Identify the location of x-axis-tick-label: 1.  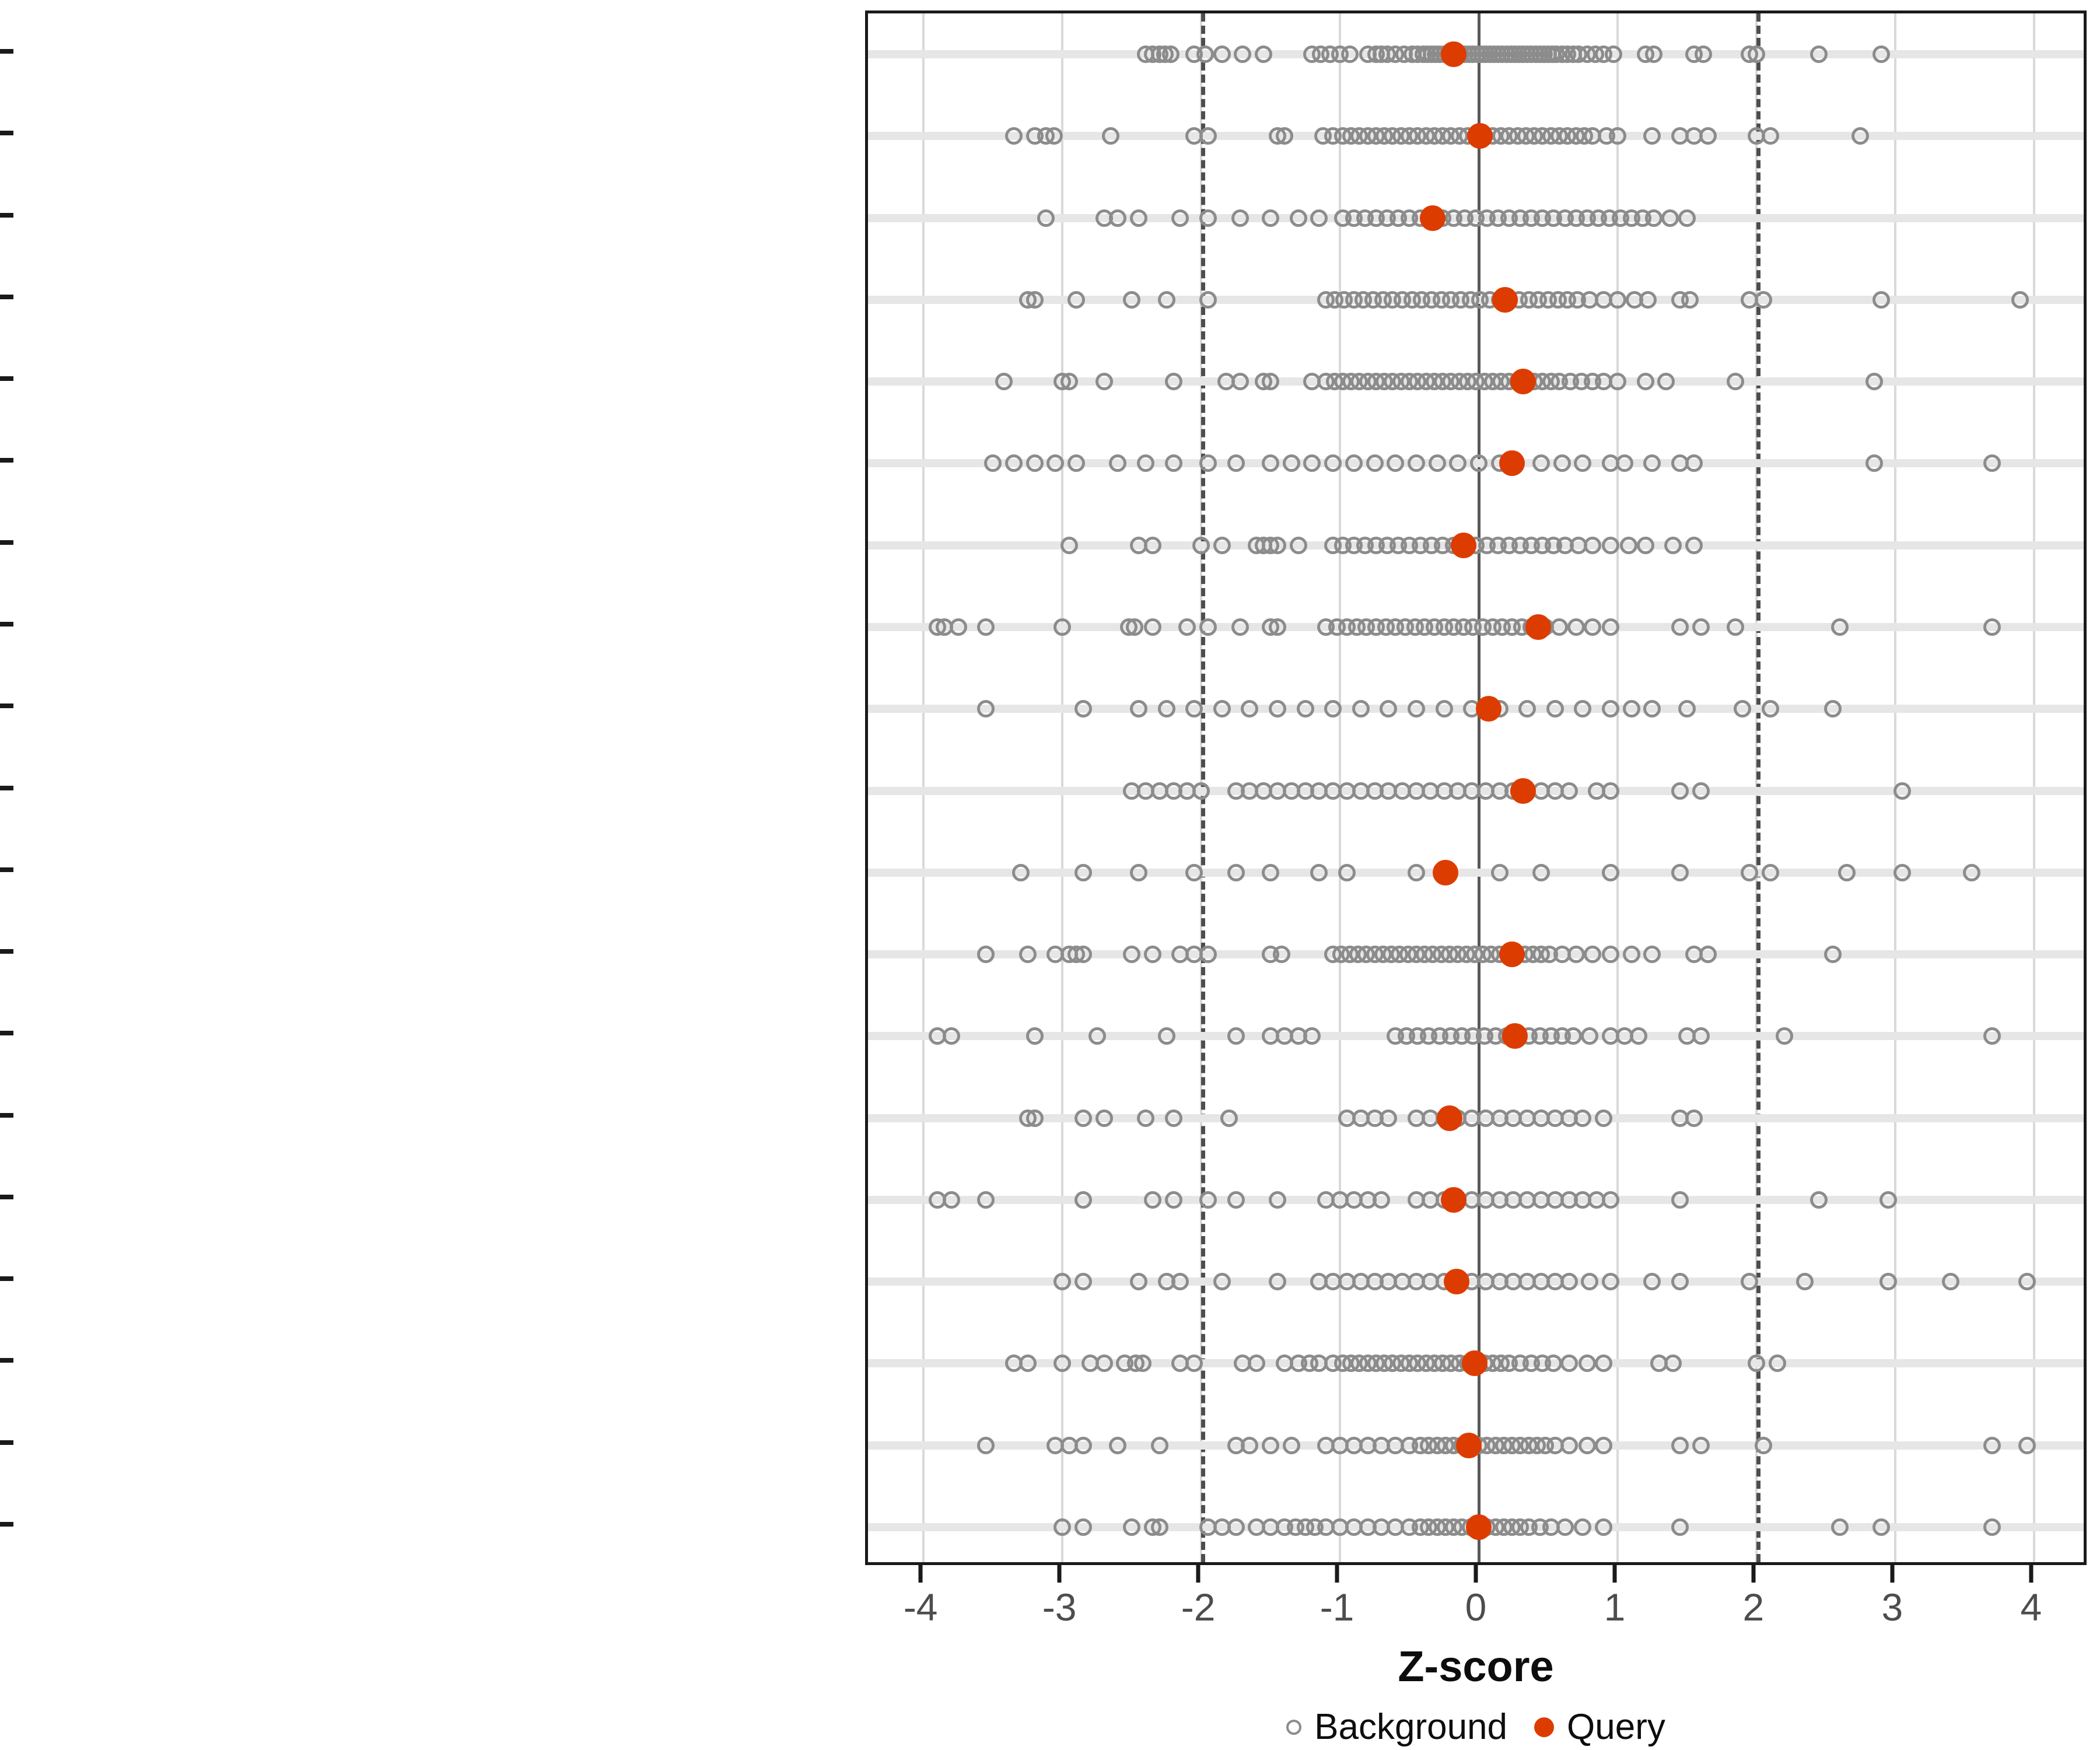
(1615, 1608).